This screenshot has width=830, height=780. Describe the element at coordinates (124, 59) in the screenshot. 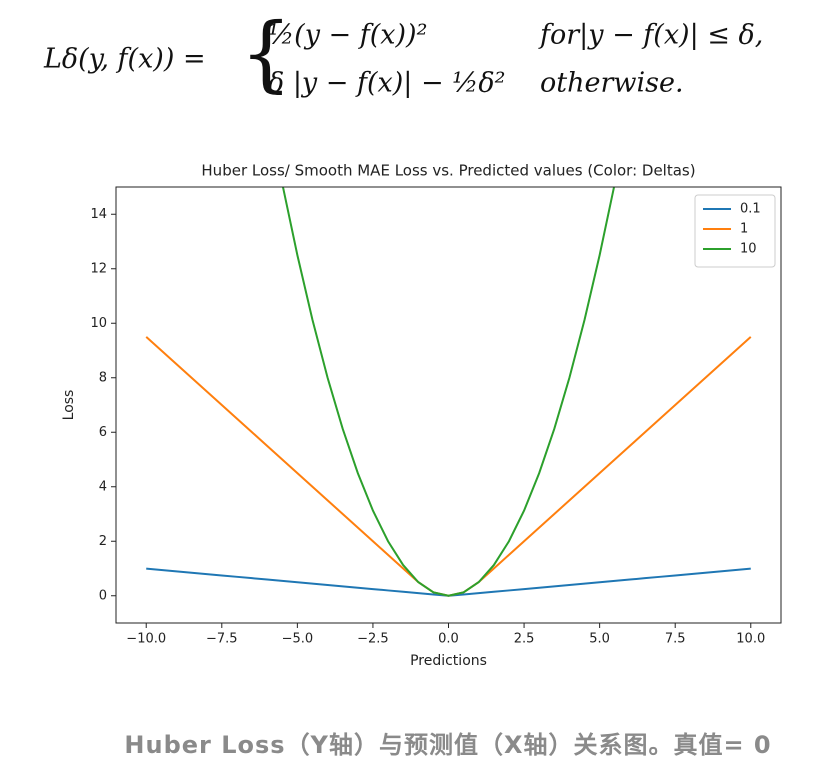

I see `formula-lhs: Lδ(y, f(x)) =` at that location.